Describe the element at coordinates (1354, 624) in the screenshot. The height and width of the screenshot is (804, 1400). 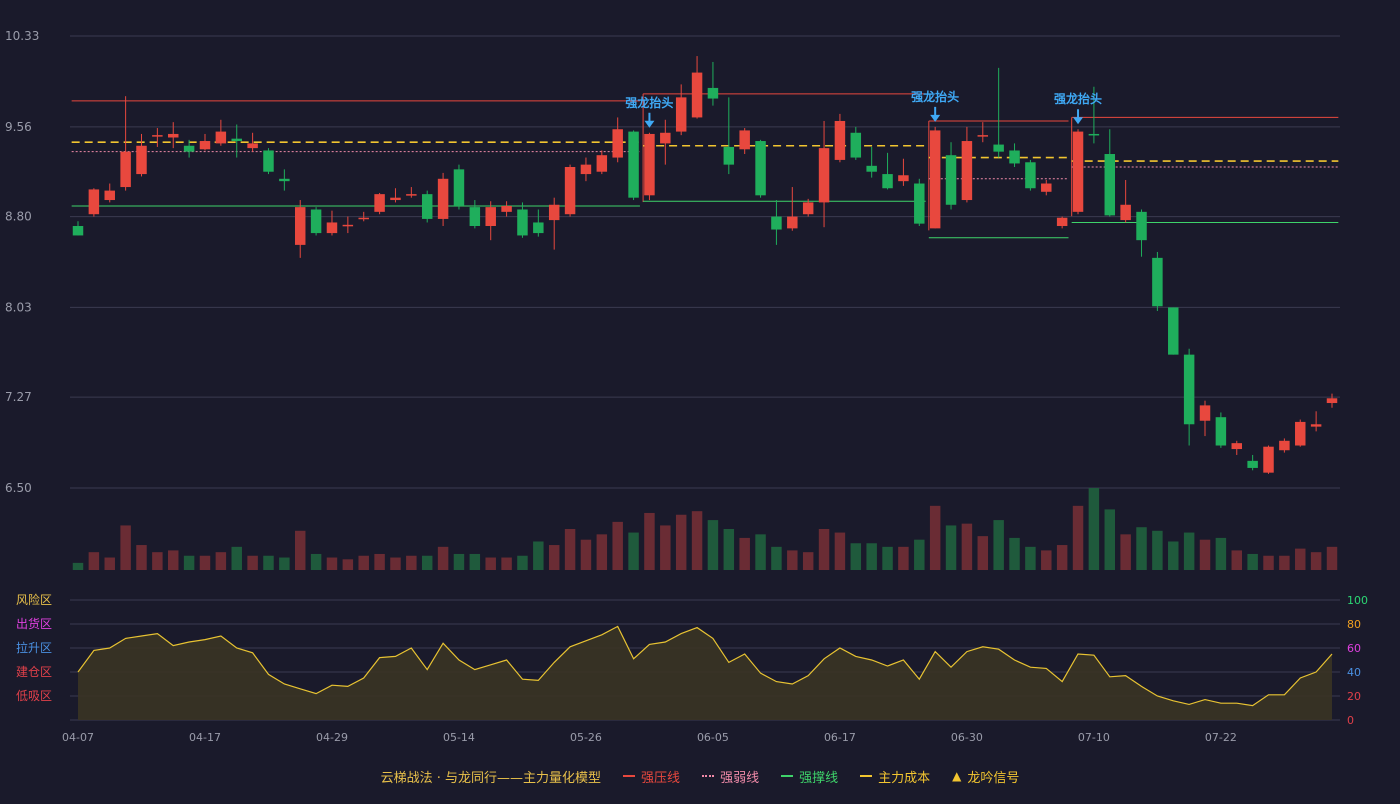
I see `indicator-tick-label: 80` at that location.